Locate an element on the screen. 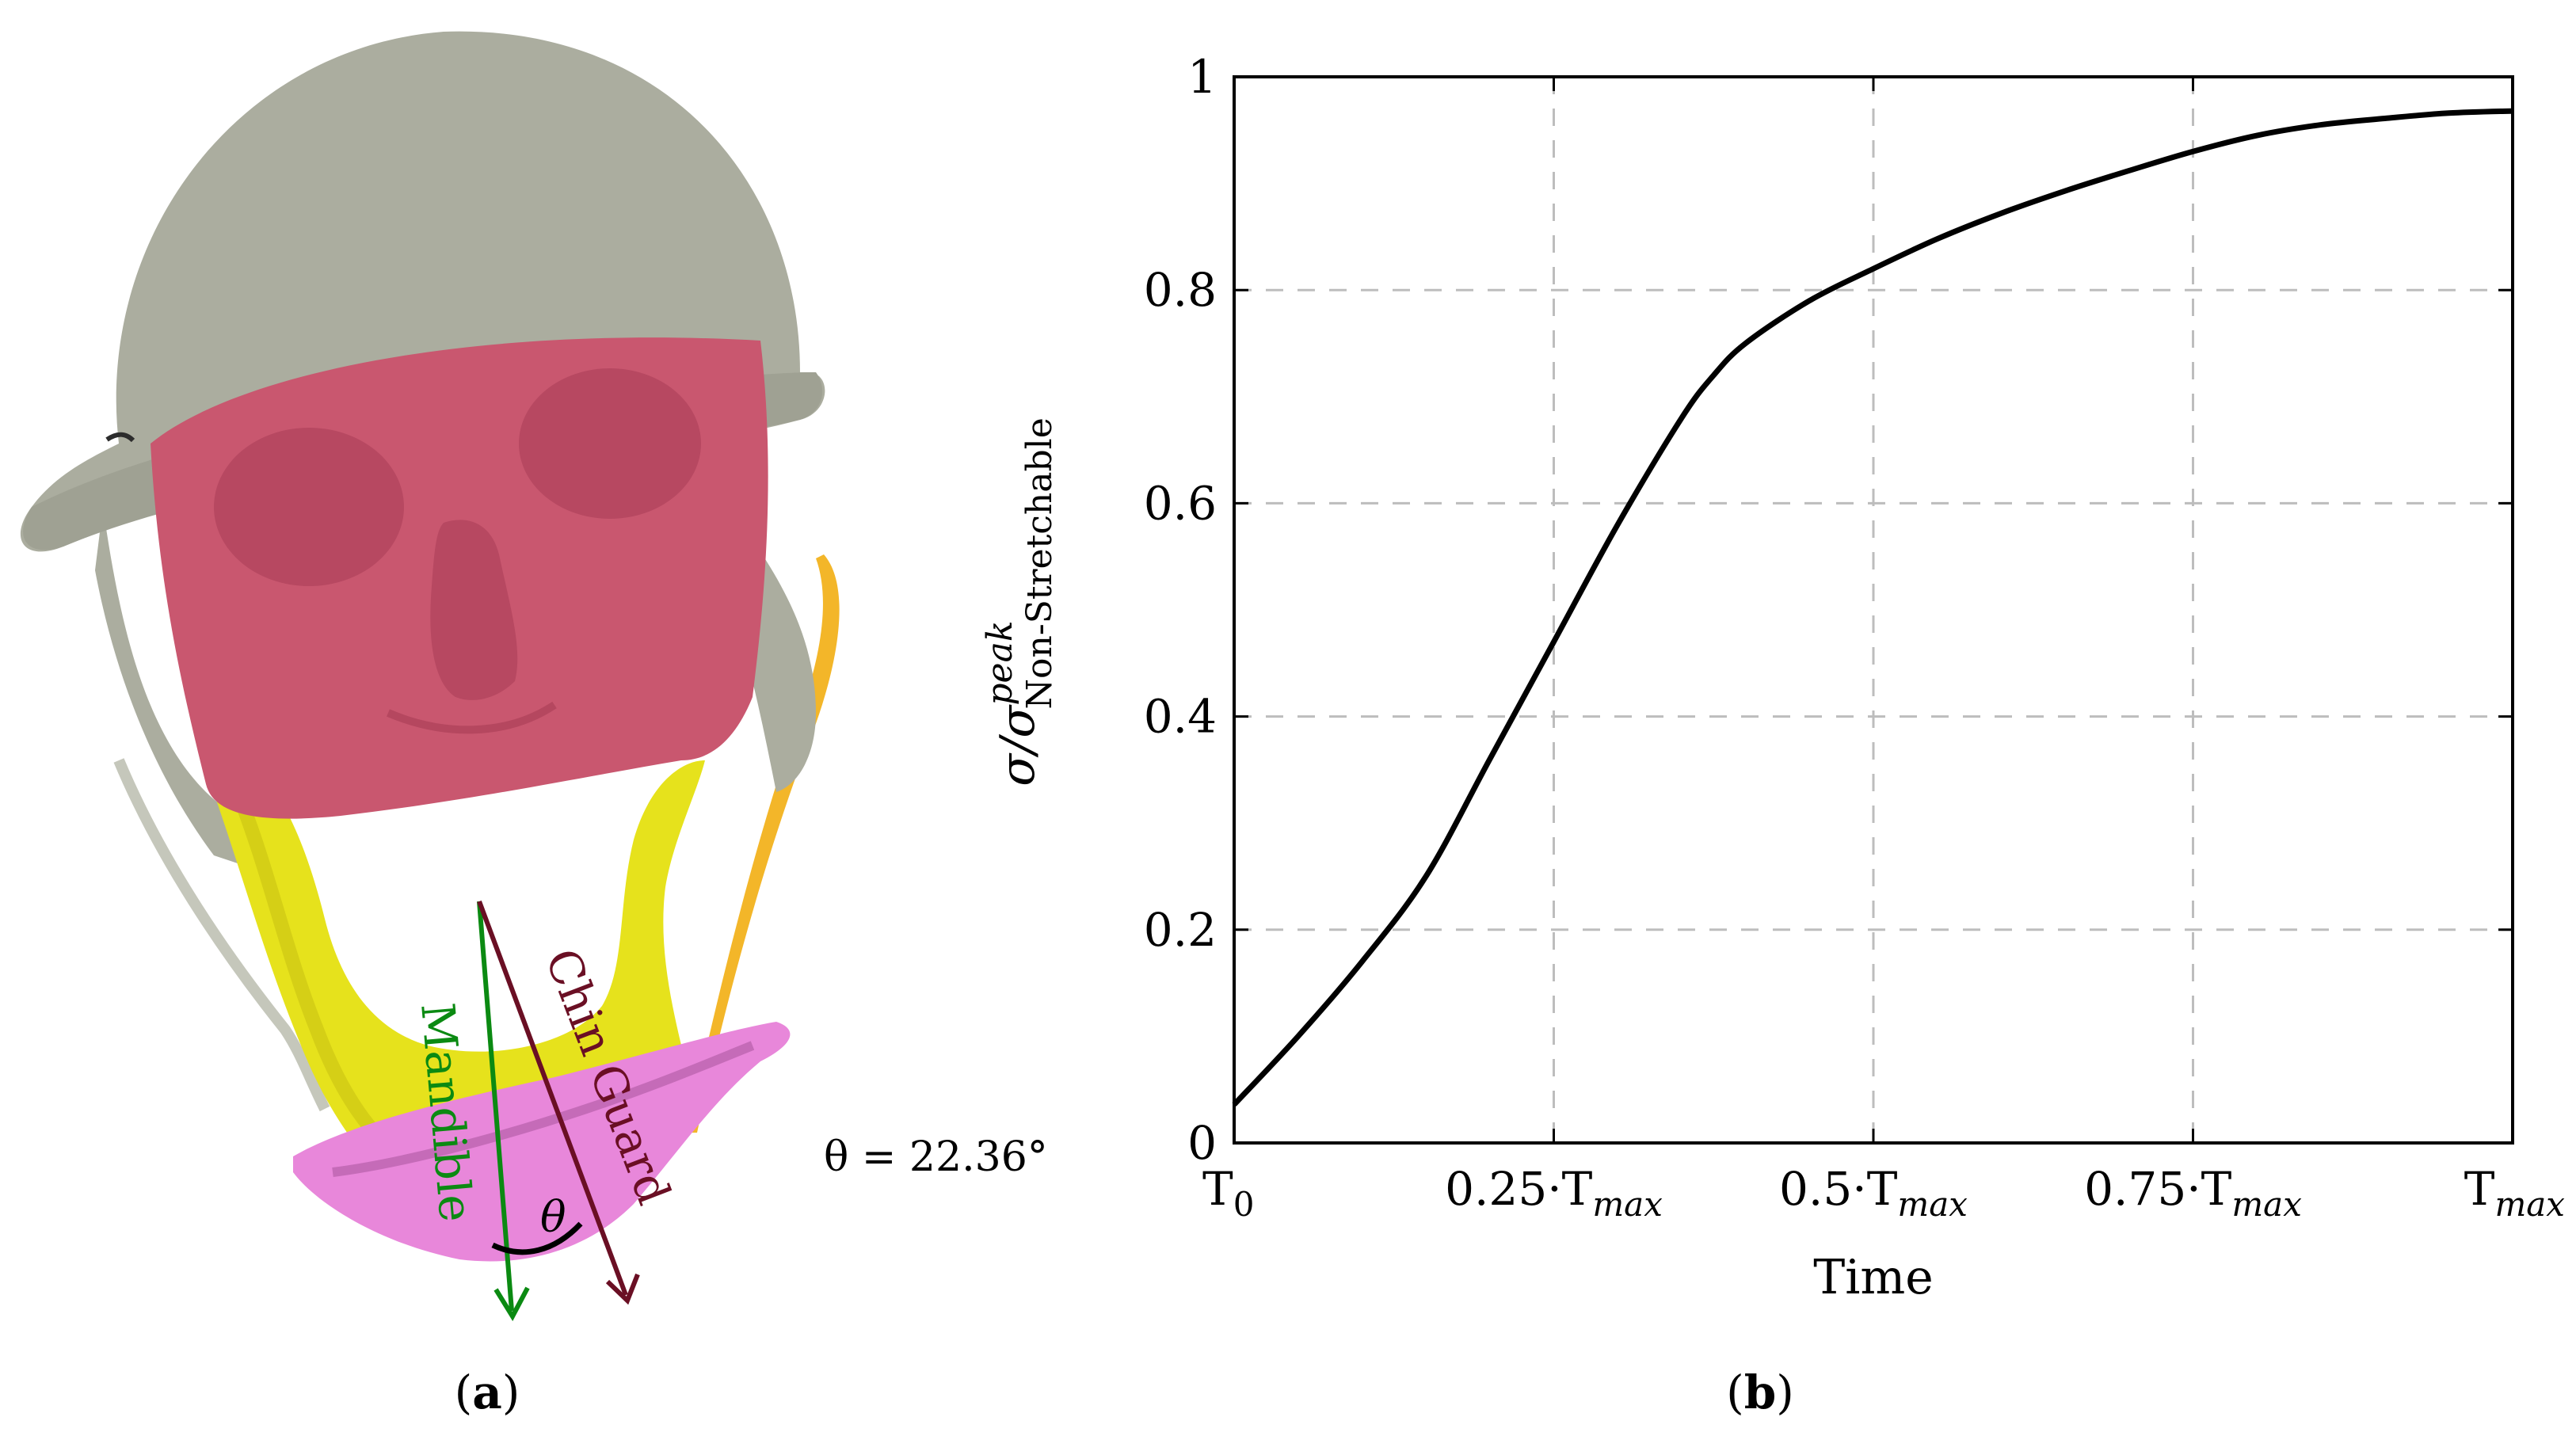 The height and width of the screenshot is (1436, 2576). panel-a-label-close: ) is located at coordinates (511, 1393).